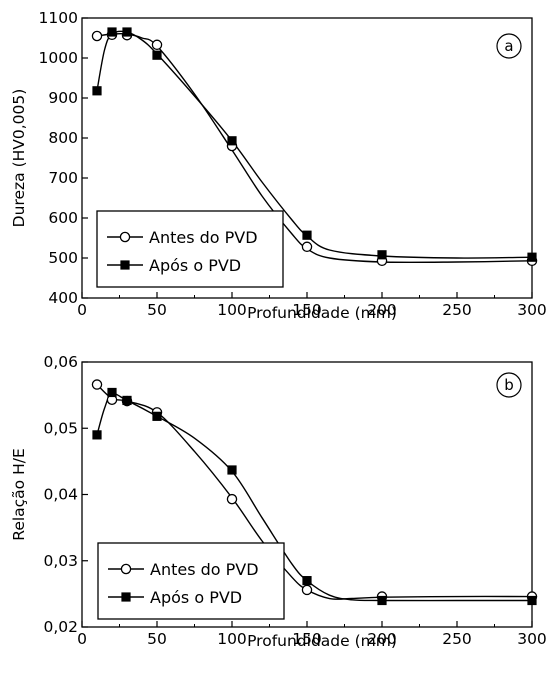  What do you see at coordinates (60, 495) in the screenshot?
I see `y-tick-label: 0,04` at bounding box center [60, 495].